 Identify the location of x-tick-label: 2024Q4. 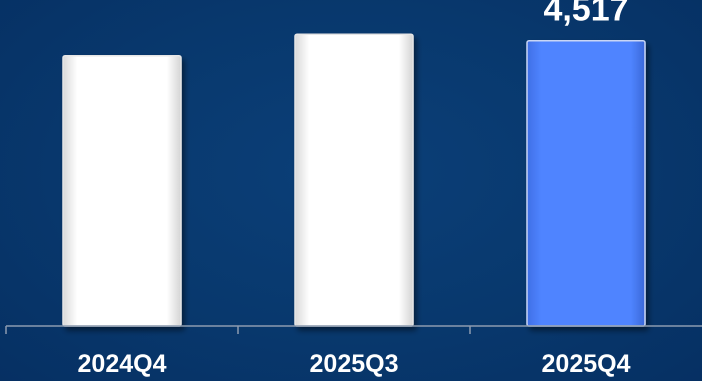
(122, 364).